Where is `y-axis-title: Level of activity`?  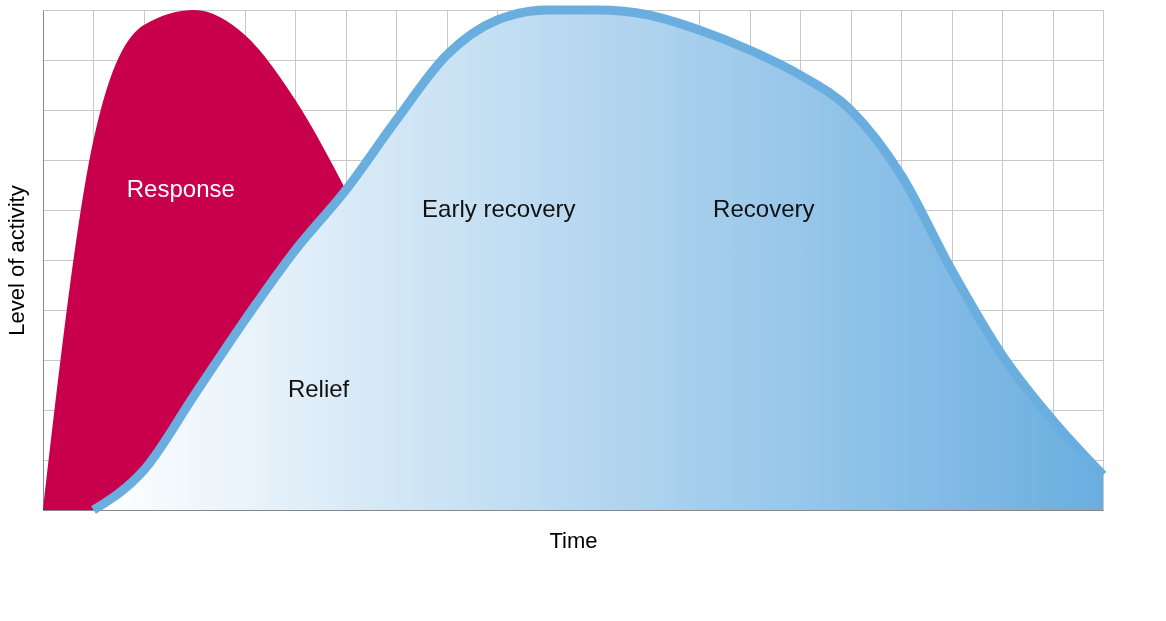
y-axis-title: Level of activity is located at coordinates (16, 260).